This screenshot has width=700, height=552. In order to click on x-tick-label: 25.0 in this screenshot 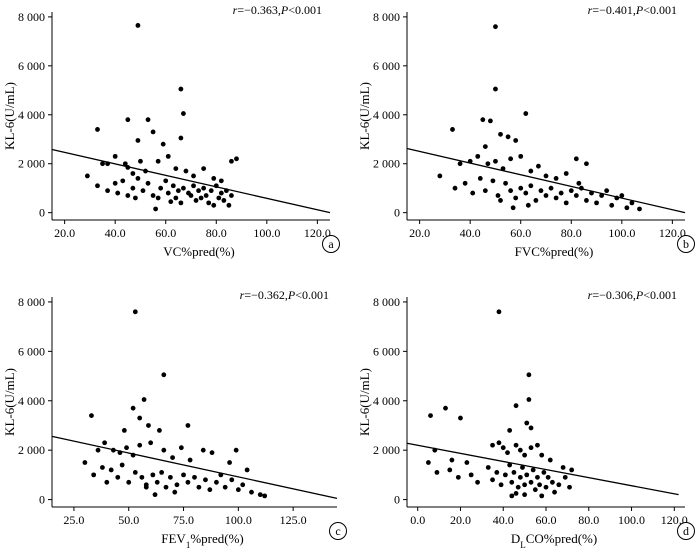, I will do `click(73, 520)`.